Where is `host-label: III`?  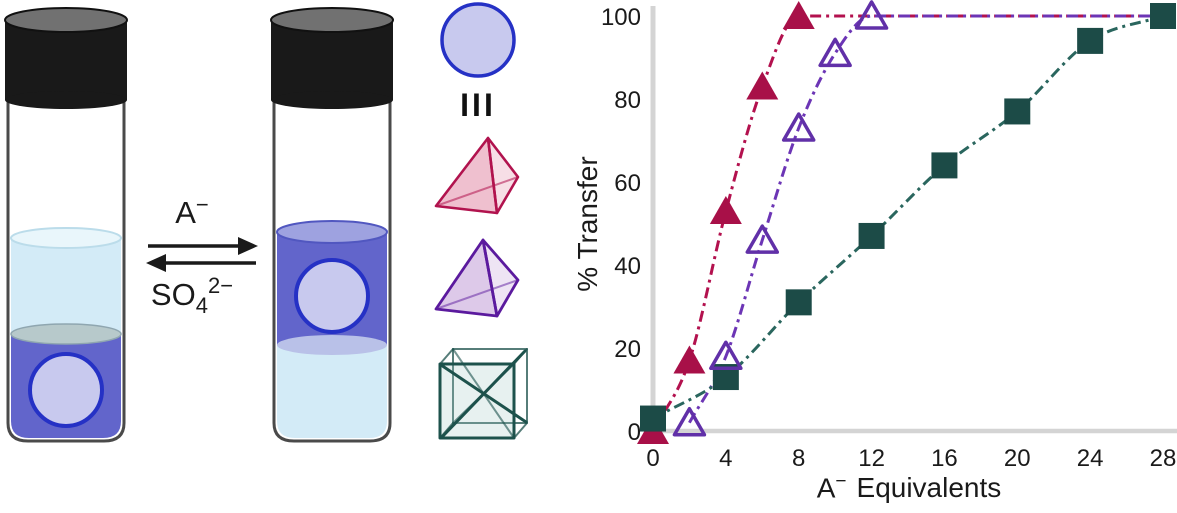
host-label: III is located at coordinates (478, 105).